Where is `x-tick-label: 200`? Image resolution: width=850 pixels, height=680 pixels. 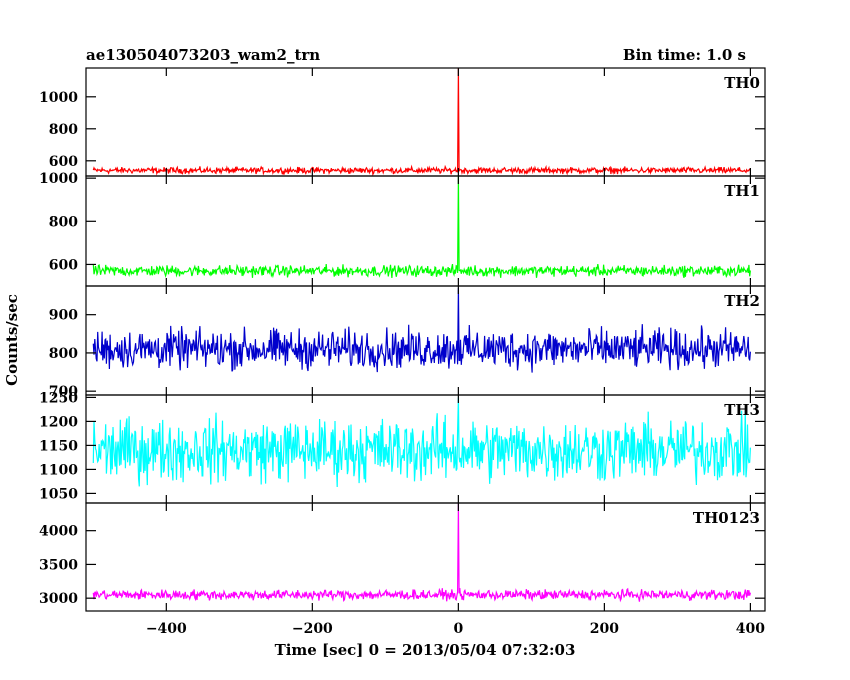
x-tick-label: 200 is located at coordinates (604, 629).